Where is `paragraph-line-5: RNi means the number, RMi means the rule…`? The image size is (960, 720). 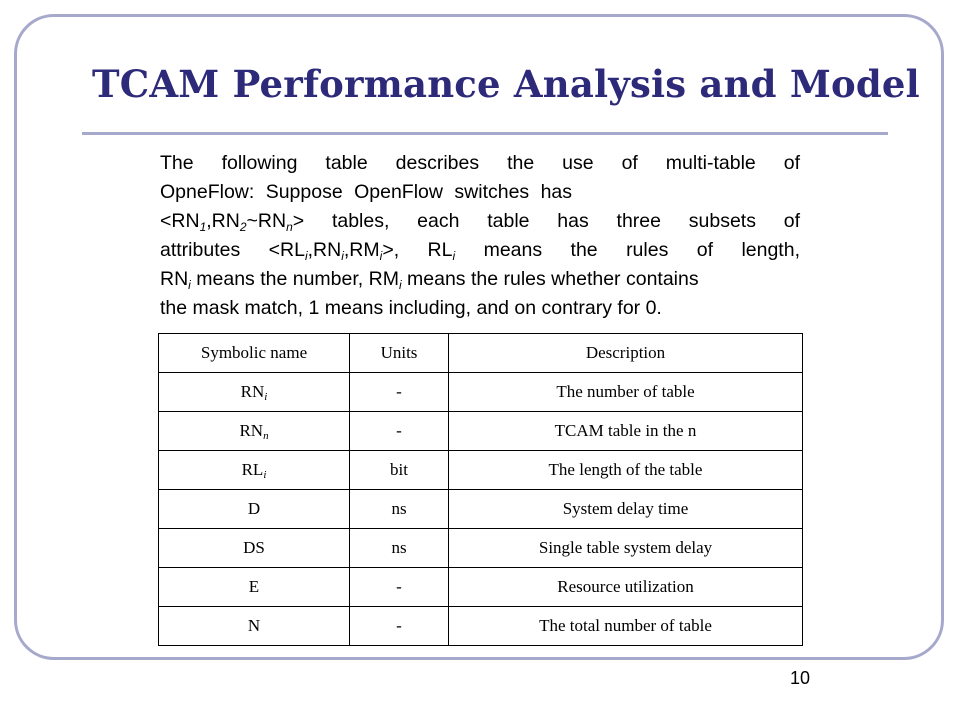
paragraph-line-5: RNi means the number, RMi means the rule… is located at coordinates (480, 279).